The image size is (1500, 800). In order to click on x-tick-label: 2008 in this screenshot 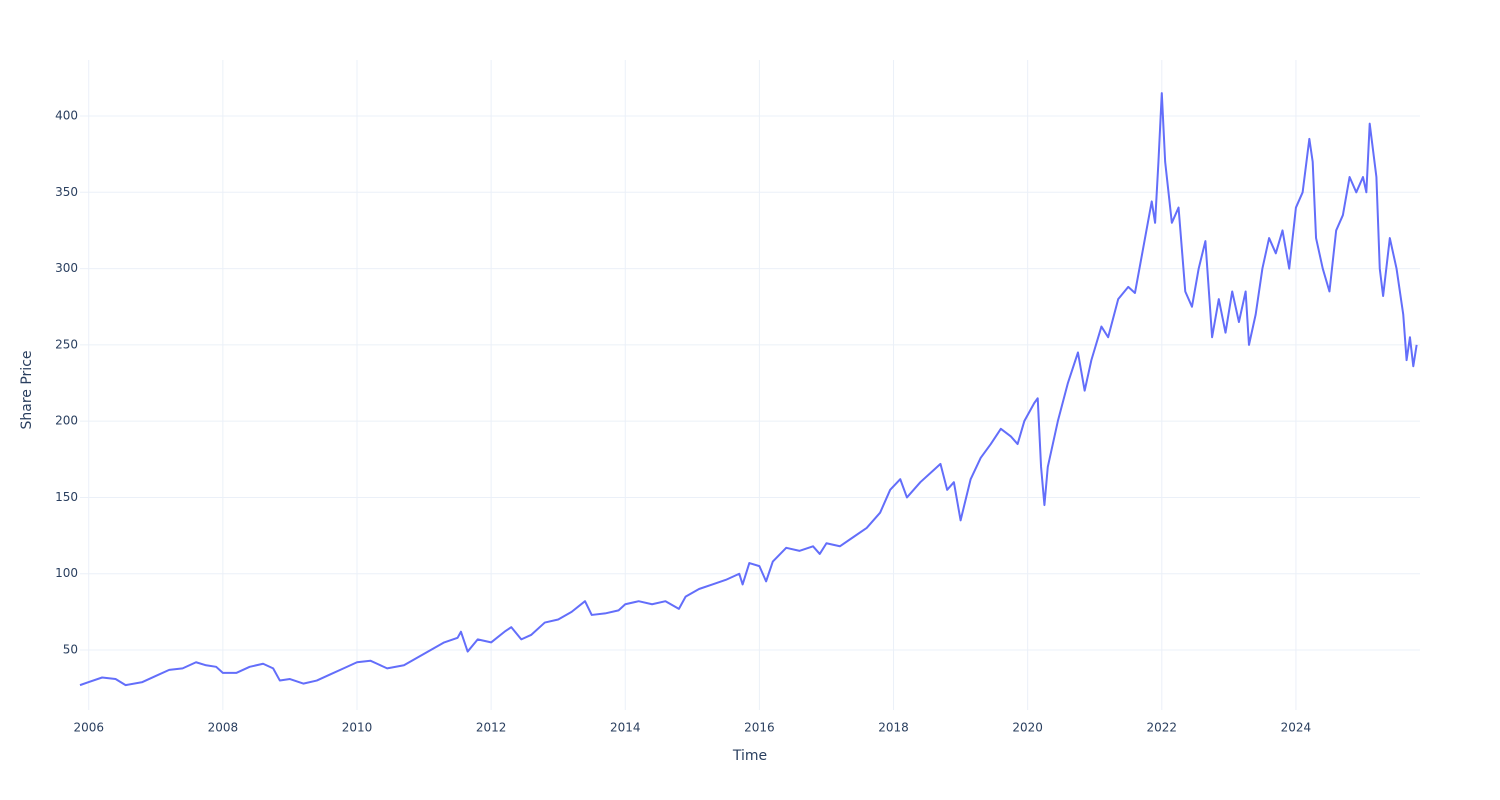, I will do `click(223, 728)`.